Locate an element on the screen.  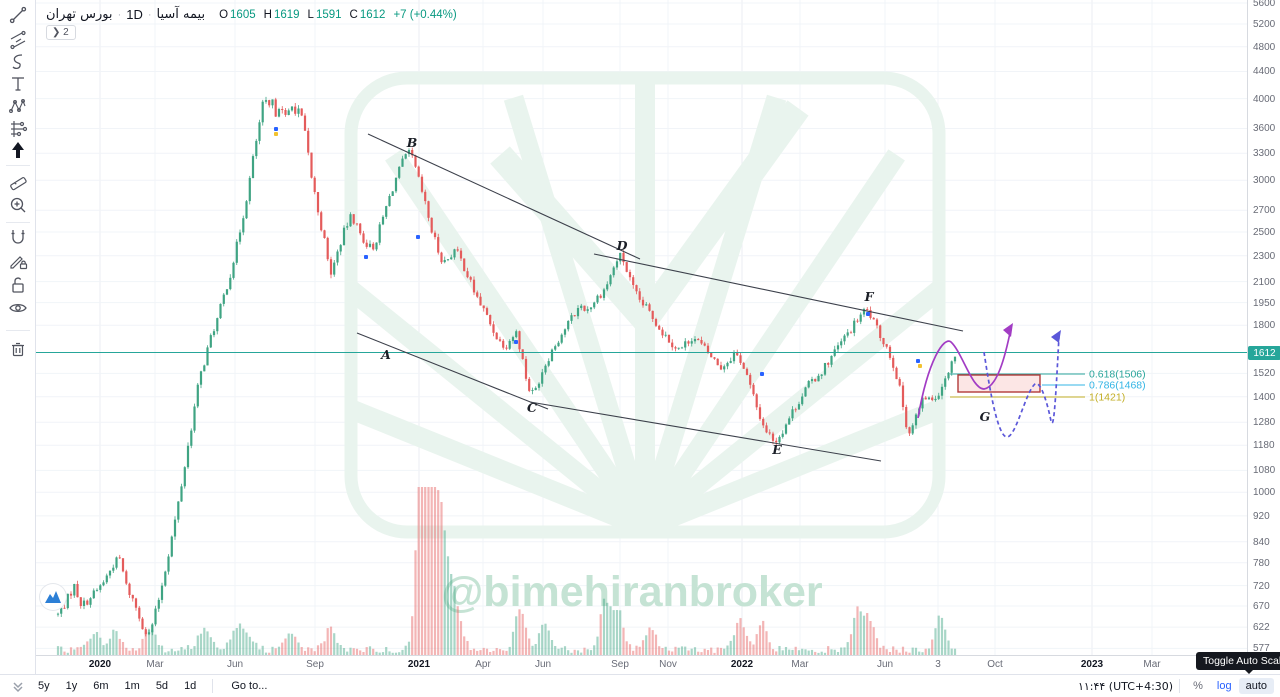
fib-level-label: 0.618(1506) is located at coordinates (1117, 375).